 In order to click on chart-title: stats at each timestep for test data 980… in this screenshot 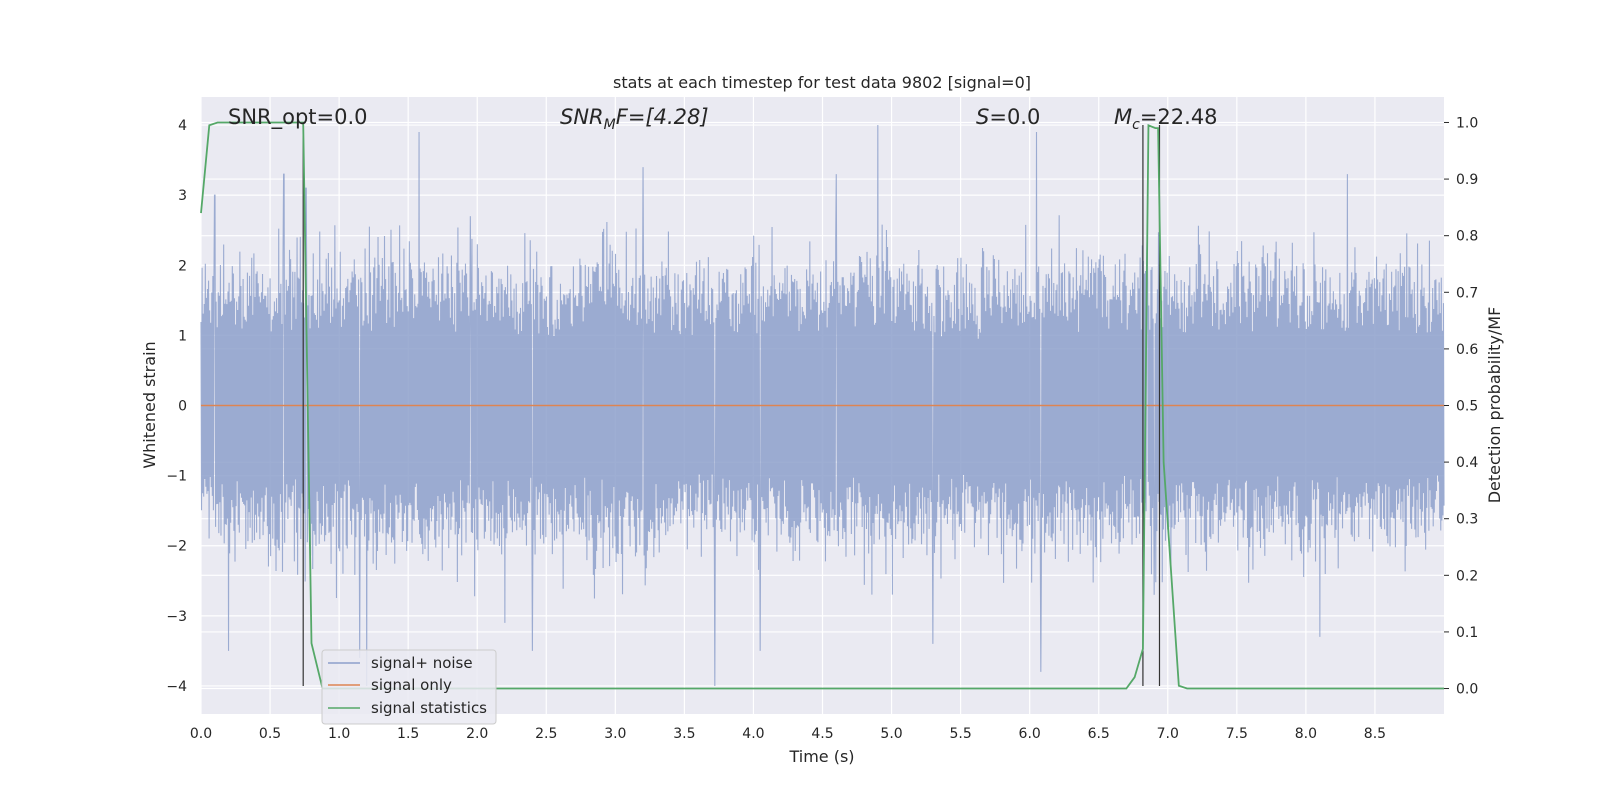, I will do `click(822, 82)`.